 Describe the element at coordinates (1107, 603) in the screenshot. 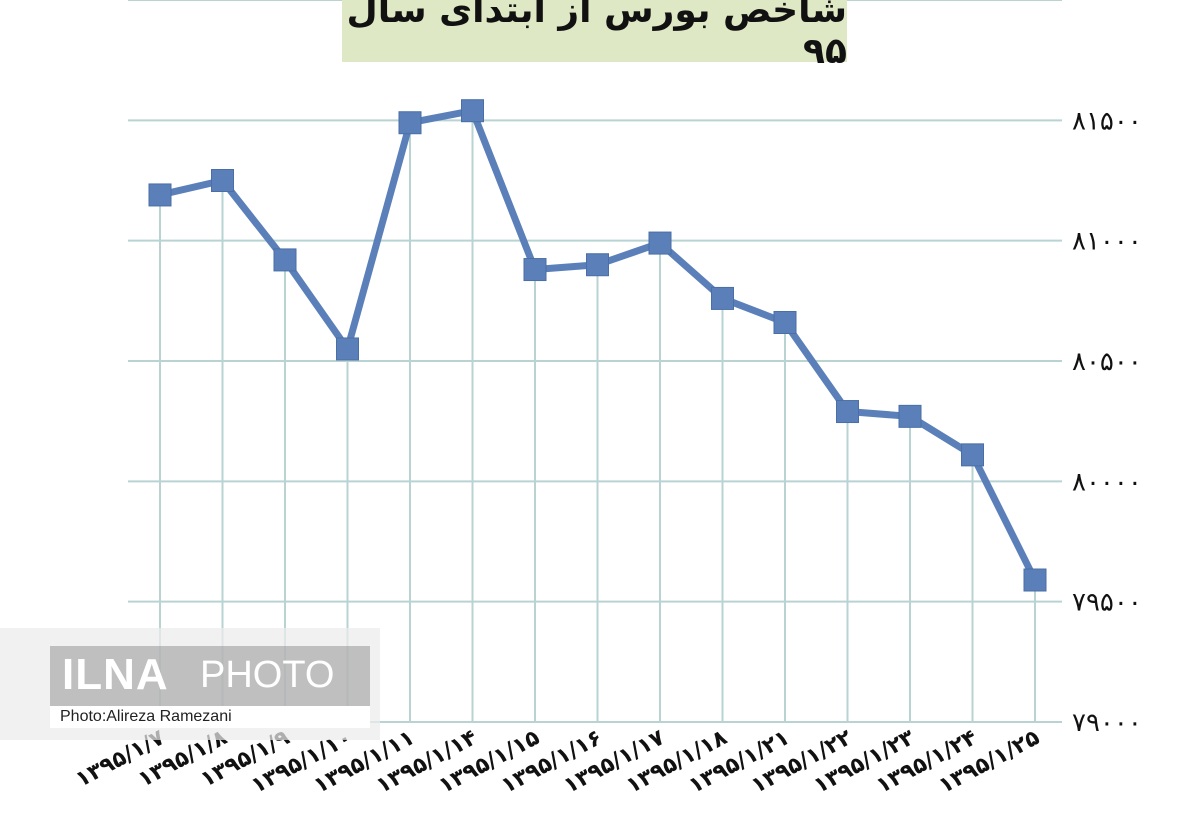

I see `y-tick-label: ۷۹۵۰۰` at that location.